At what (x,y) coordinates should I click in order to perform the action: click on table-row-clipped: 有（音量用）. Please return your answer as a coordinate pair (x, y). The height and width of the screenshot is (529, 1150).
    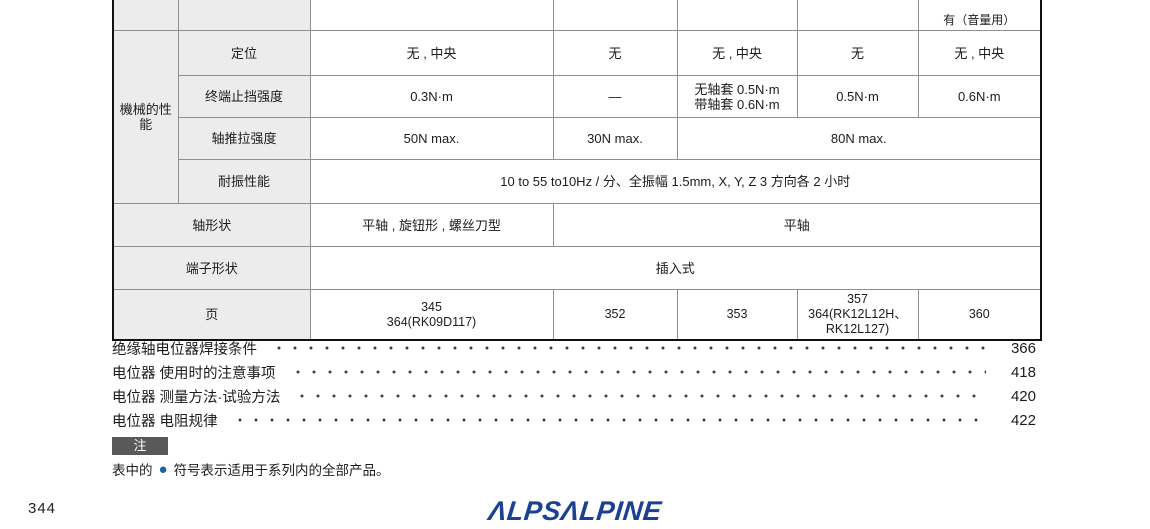
    Looking at the image, I should click on (577, 15).